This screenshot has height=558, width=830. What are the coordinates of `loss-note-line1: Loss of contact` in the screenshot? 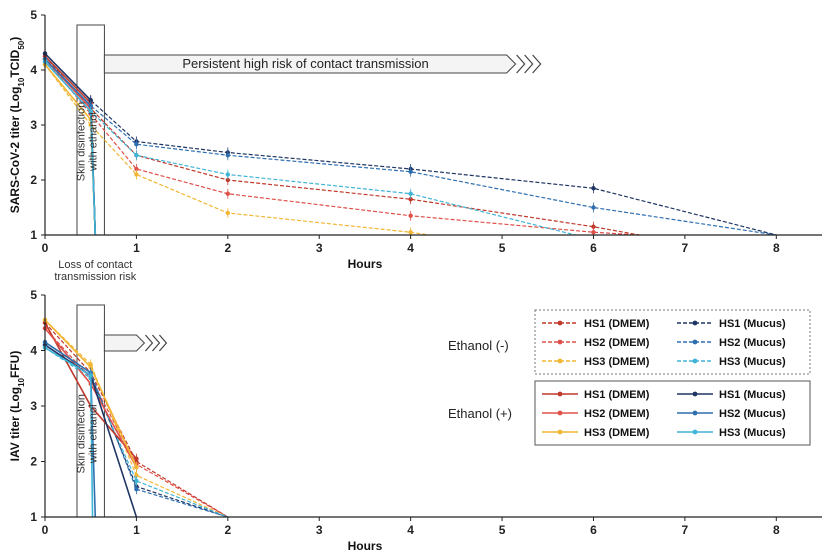 It's located at (95, 265).